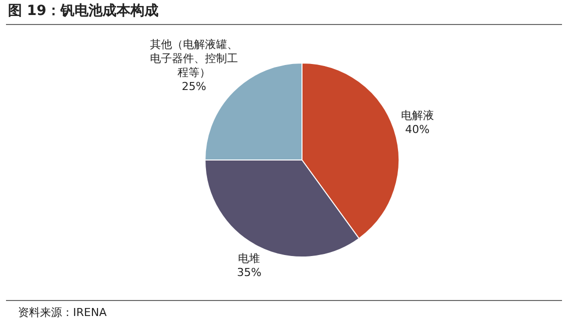  I want to click on chart-title: 图 19：钒电池成本构成, so click(83, 11).